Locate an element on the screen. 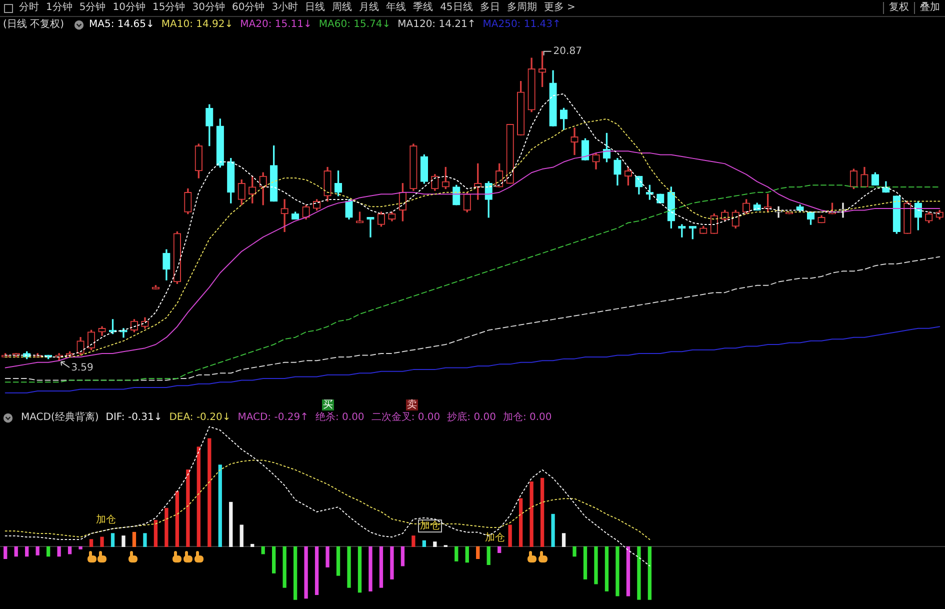 The height and width of the screenshot is (609, 945). text: 抄底: 0.00 is located at coordinates (471, 418).